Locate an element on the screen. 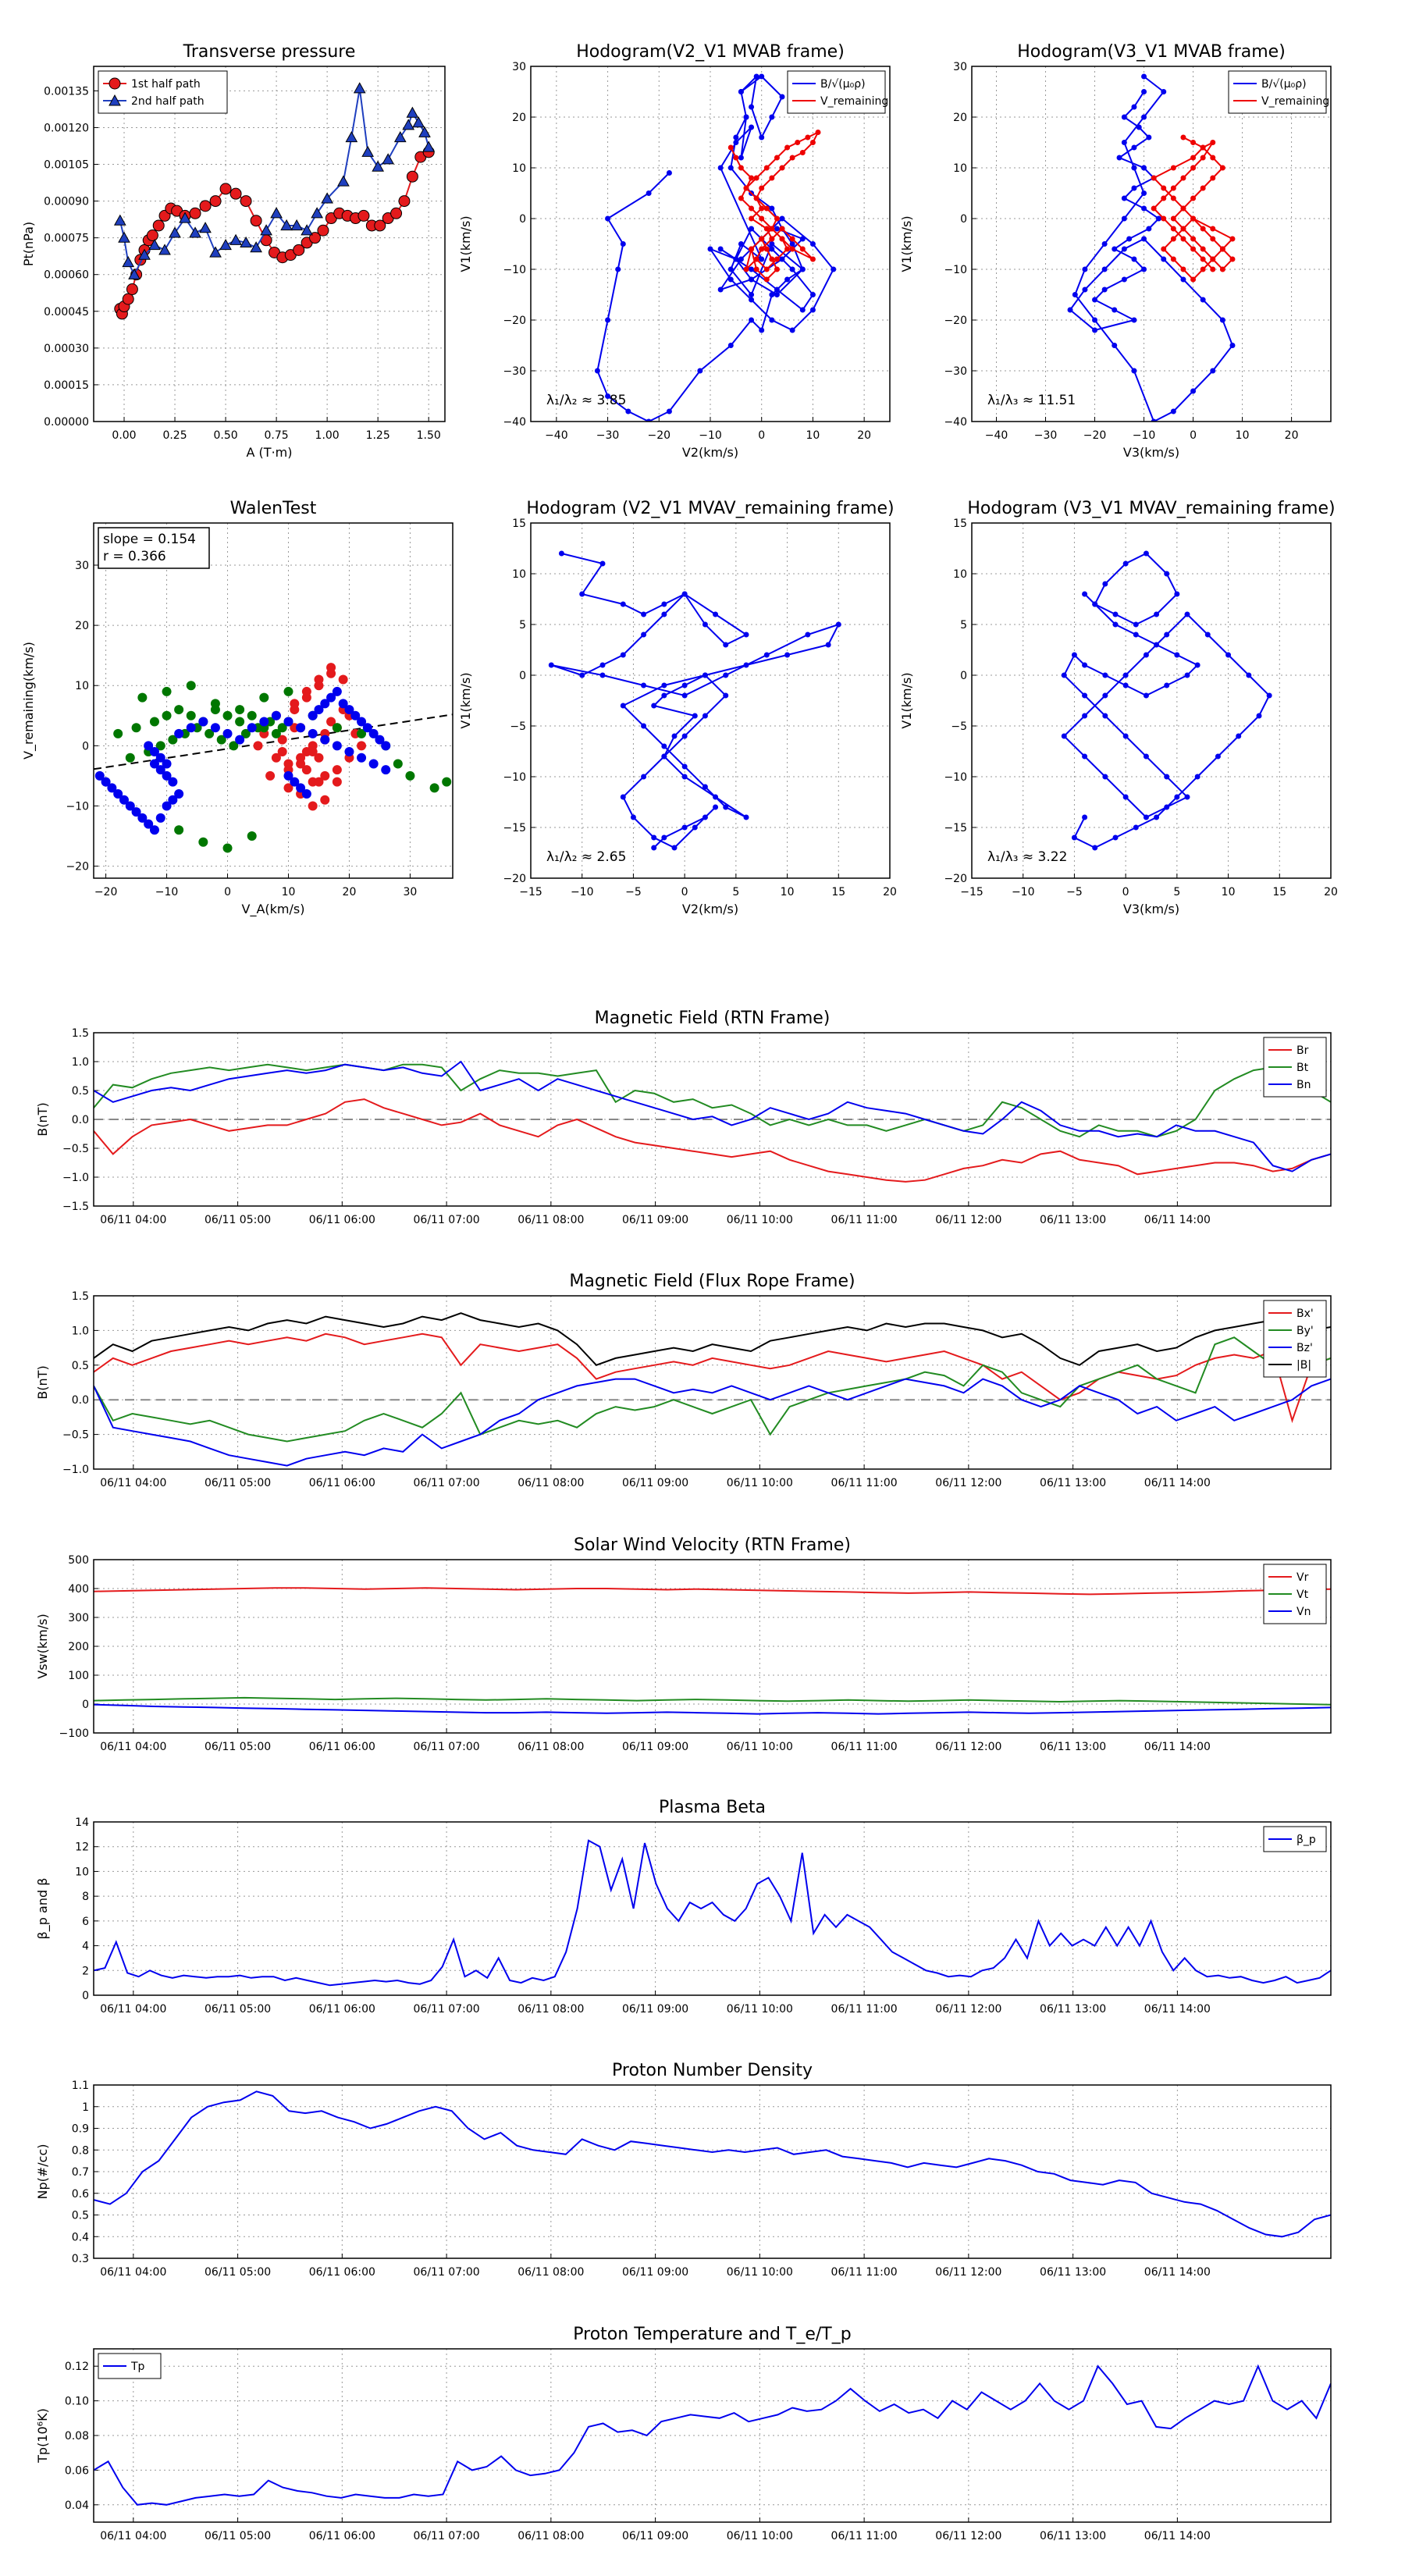 This screenshot has width=1405, height=2576. x-tick-label: 06/11 12:00 is located at coordinates (968, 2536).